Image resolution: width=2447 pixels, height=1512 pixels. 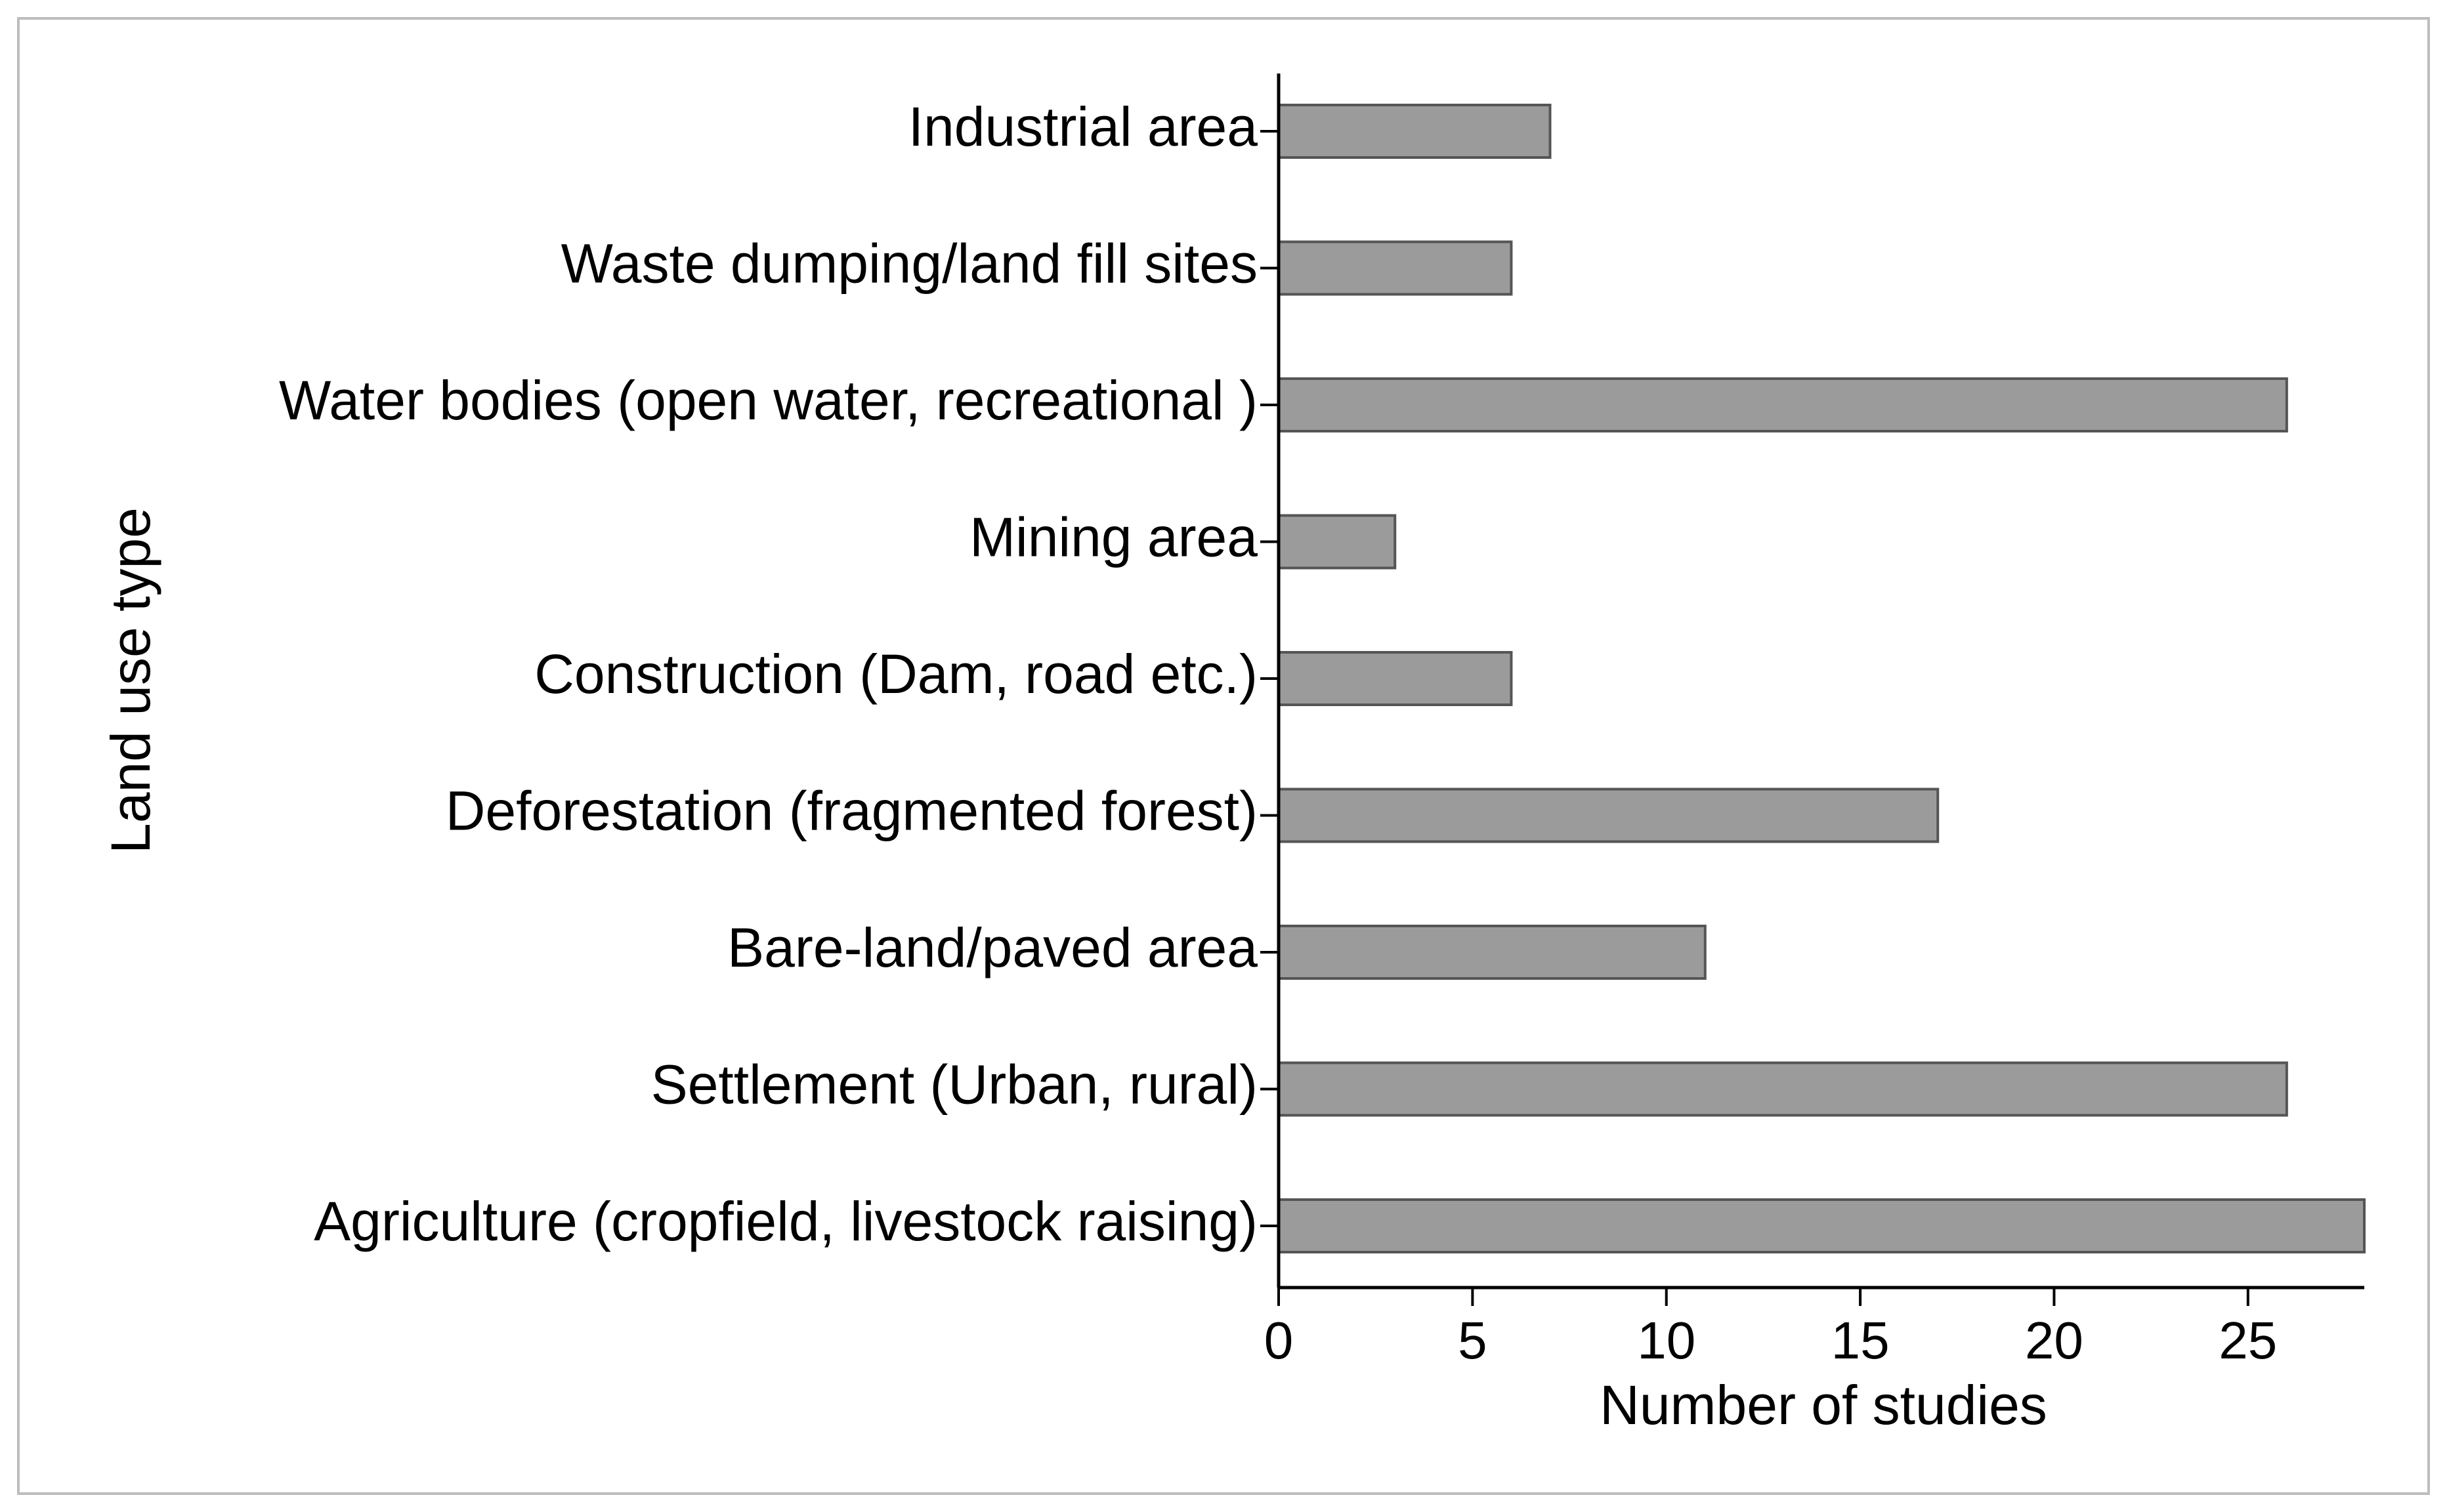 I want to click on y-tick-label: Construction (Dam, road etc.), so click(x=896, y=674).